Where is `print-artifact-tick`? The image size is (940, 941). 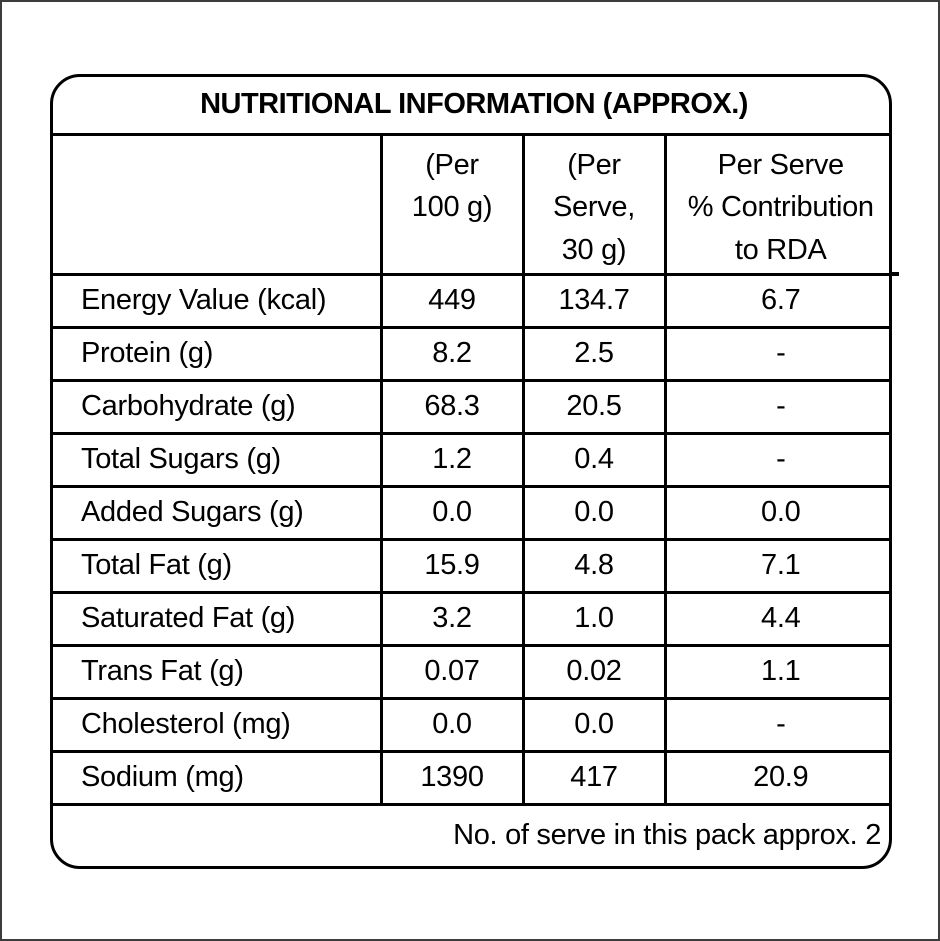
print-artifact-tick is located at coordinates (895, 274).